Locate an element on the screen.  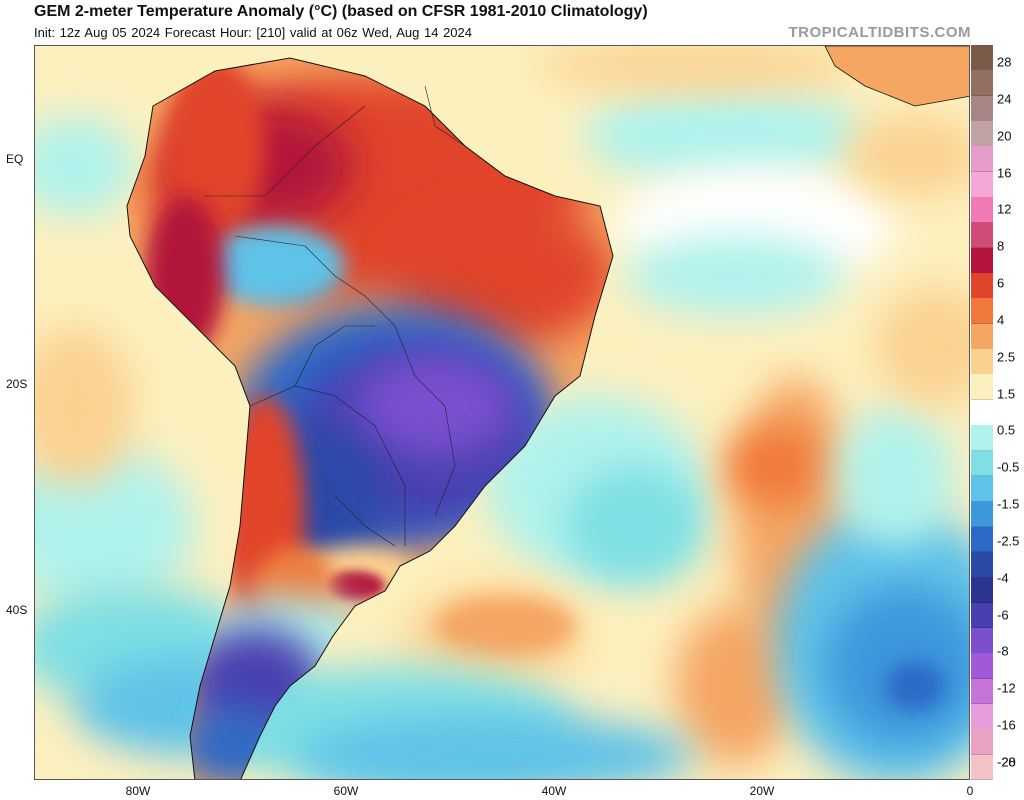
colorbar-tick-label: -12 is located at coordinates (1006, 688).